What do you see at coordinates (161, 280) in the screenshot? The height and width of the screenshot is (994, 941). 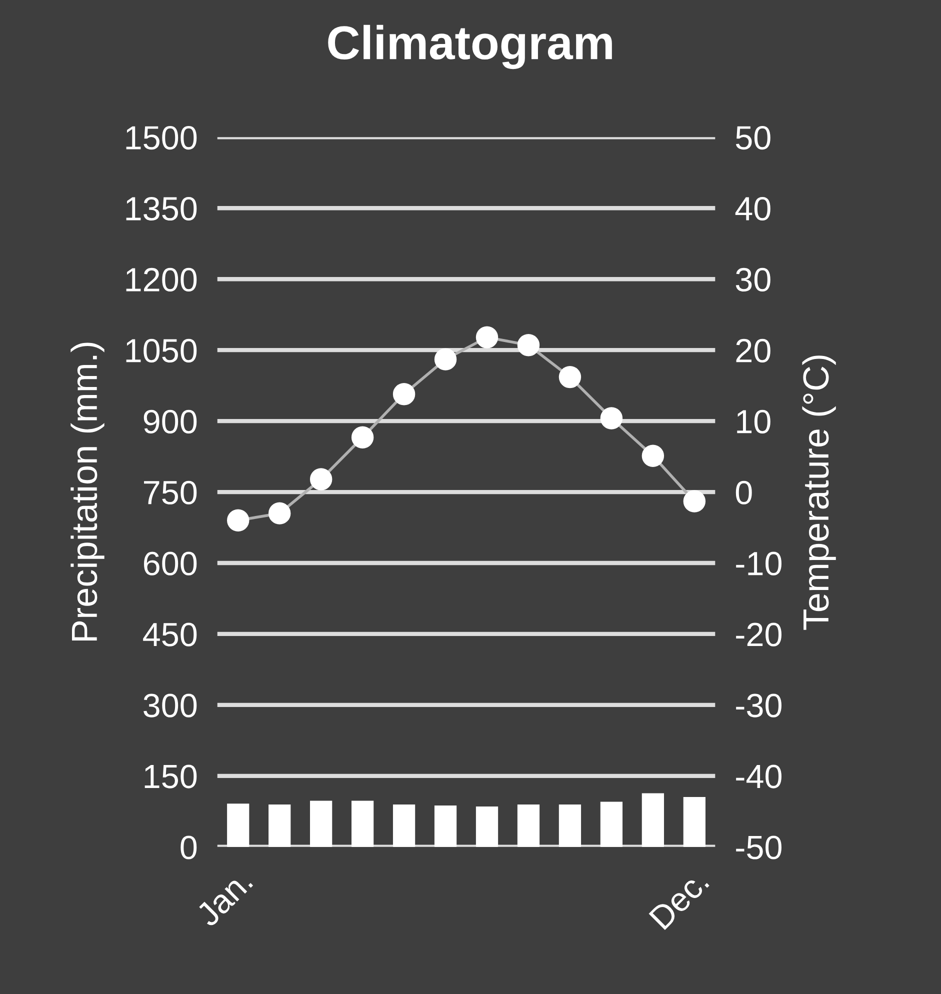 I see `y-tick-label: 1200` at bounding box center [161, 280].